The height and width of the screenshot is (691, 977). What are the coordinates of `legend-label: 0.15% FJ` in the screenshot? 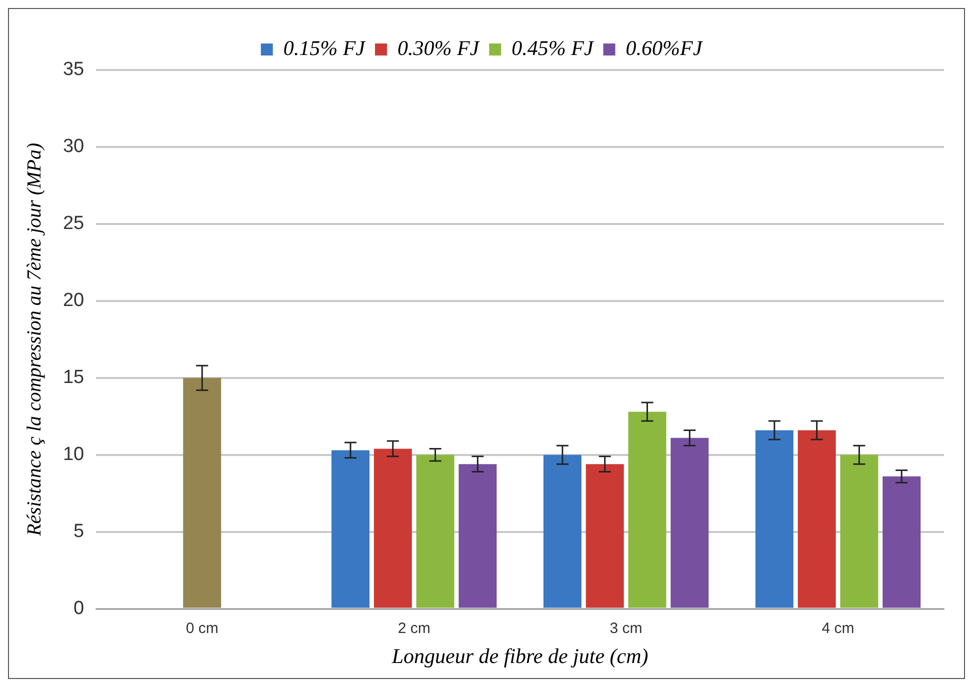 It's located at (325, 48).